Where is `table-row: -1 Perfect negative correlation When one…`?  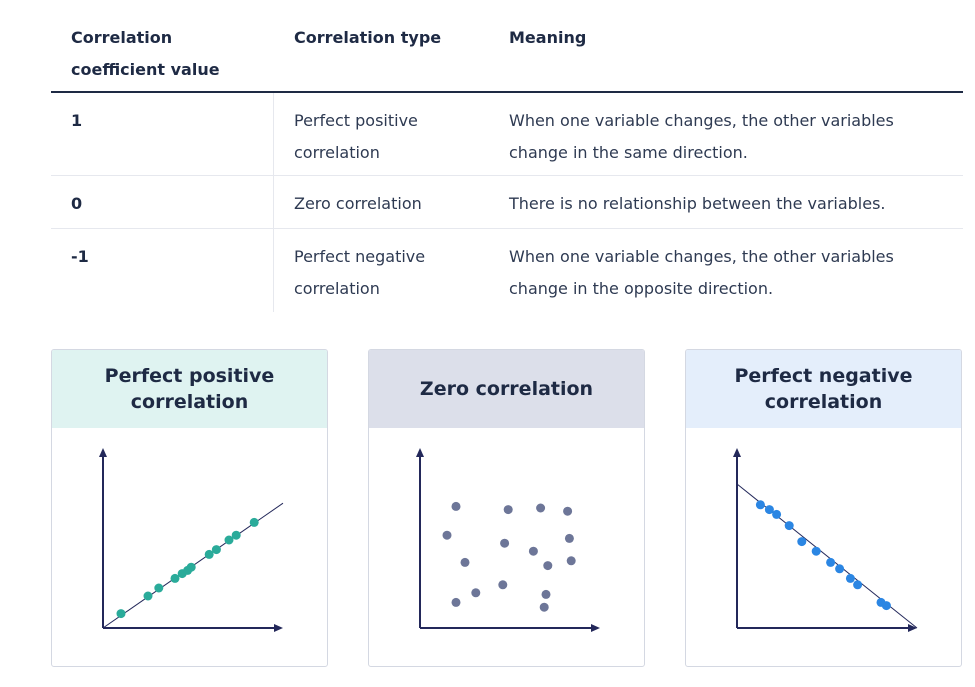
table-row: -1 Perfect negative correlation When one… is located at coordinates (507, 270).